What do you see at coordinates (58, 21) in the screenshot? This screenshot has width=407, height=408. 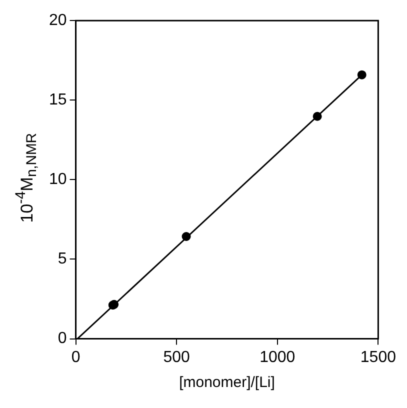 I see `y-tick-label: 20` at bounding box center [58, 21].